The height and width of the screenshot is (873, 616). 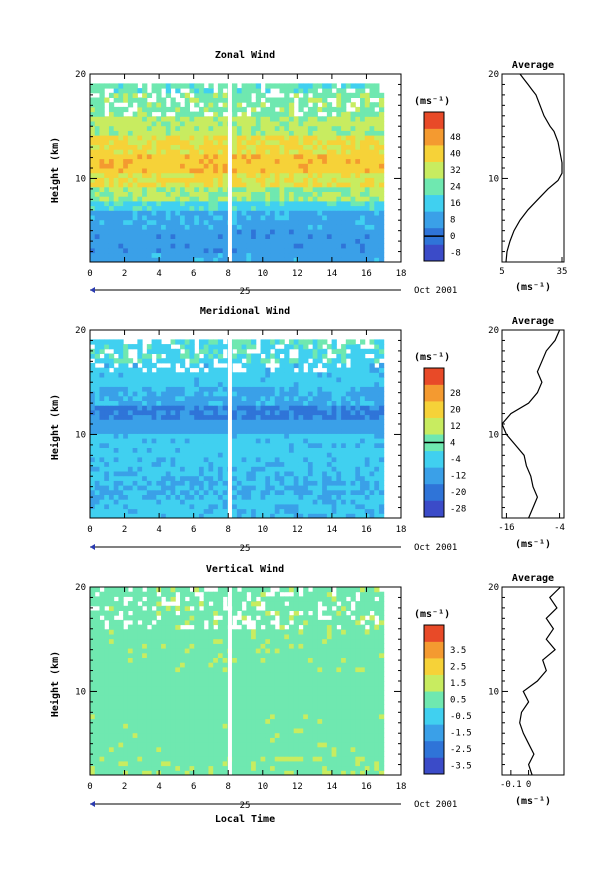 What do you see at coordinates (262, 530) in the screenshot?
I see `x-tick-label: 10` at bounding box center [262, 530].